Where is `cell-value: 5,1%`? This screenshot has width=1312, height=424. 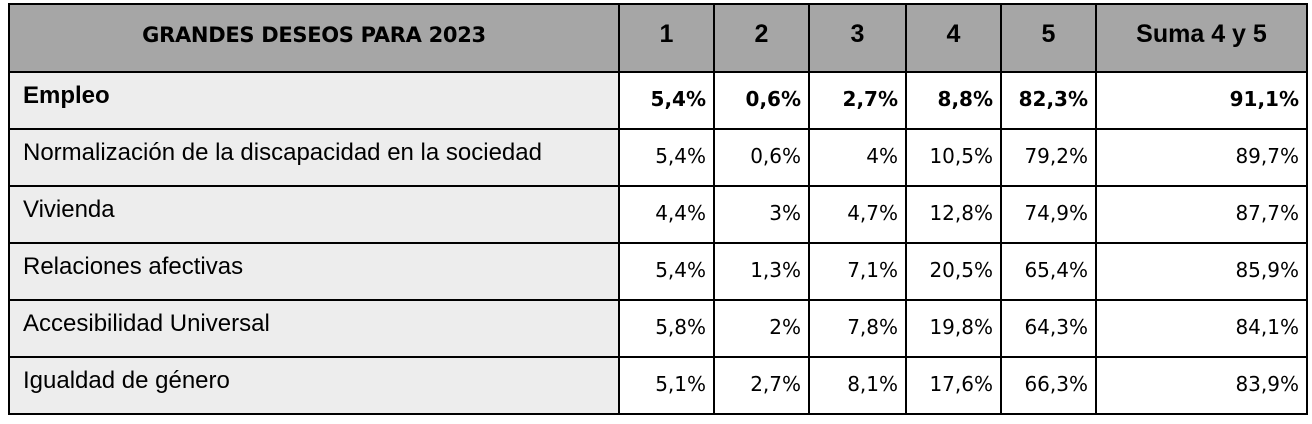
cell-value: 5,1% is located at coordinates (680, 384).